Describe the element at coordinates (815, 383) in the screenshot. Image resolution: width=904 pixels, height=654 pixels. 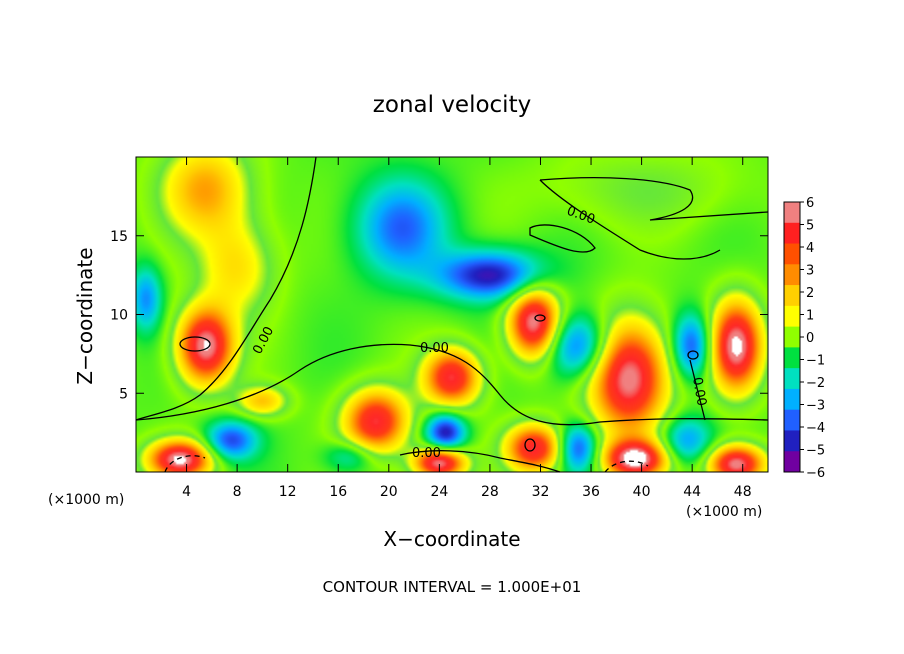
I see `colorbar-label: −2` at that location.